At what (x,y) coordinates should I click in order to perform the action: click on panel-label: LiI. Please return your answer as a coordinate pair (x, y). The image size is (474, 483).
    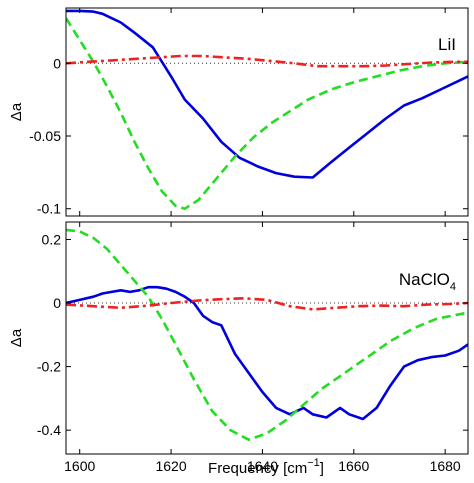
    Looking at the image, I should click on (447, 44).